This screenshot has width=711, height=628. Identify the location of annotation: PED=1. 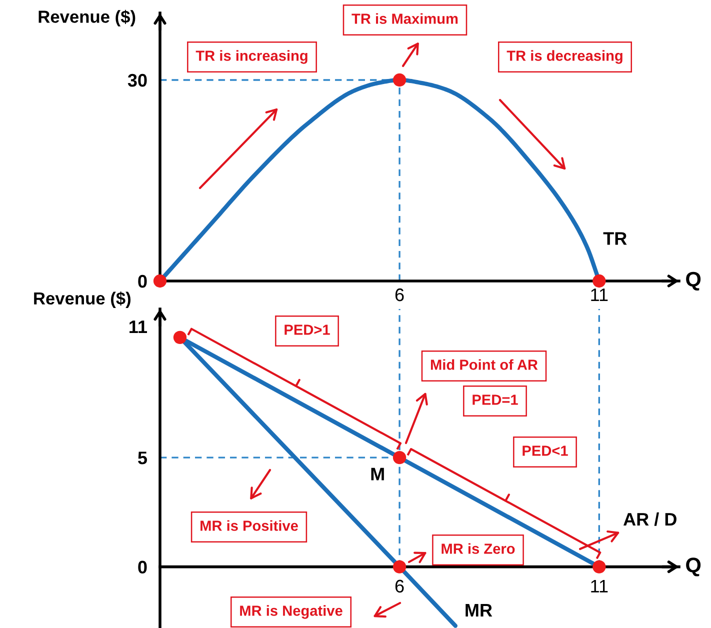
(495, 399).